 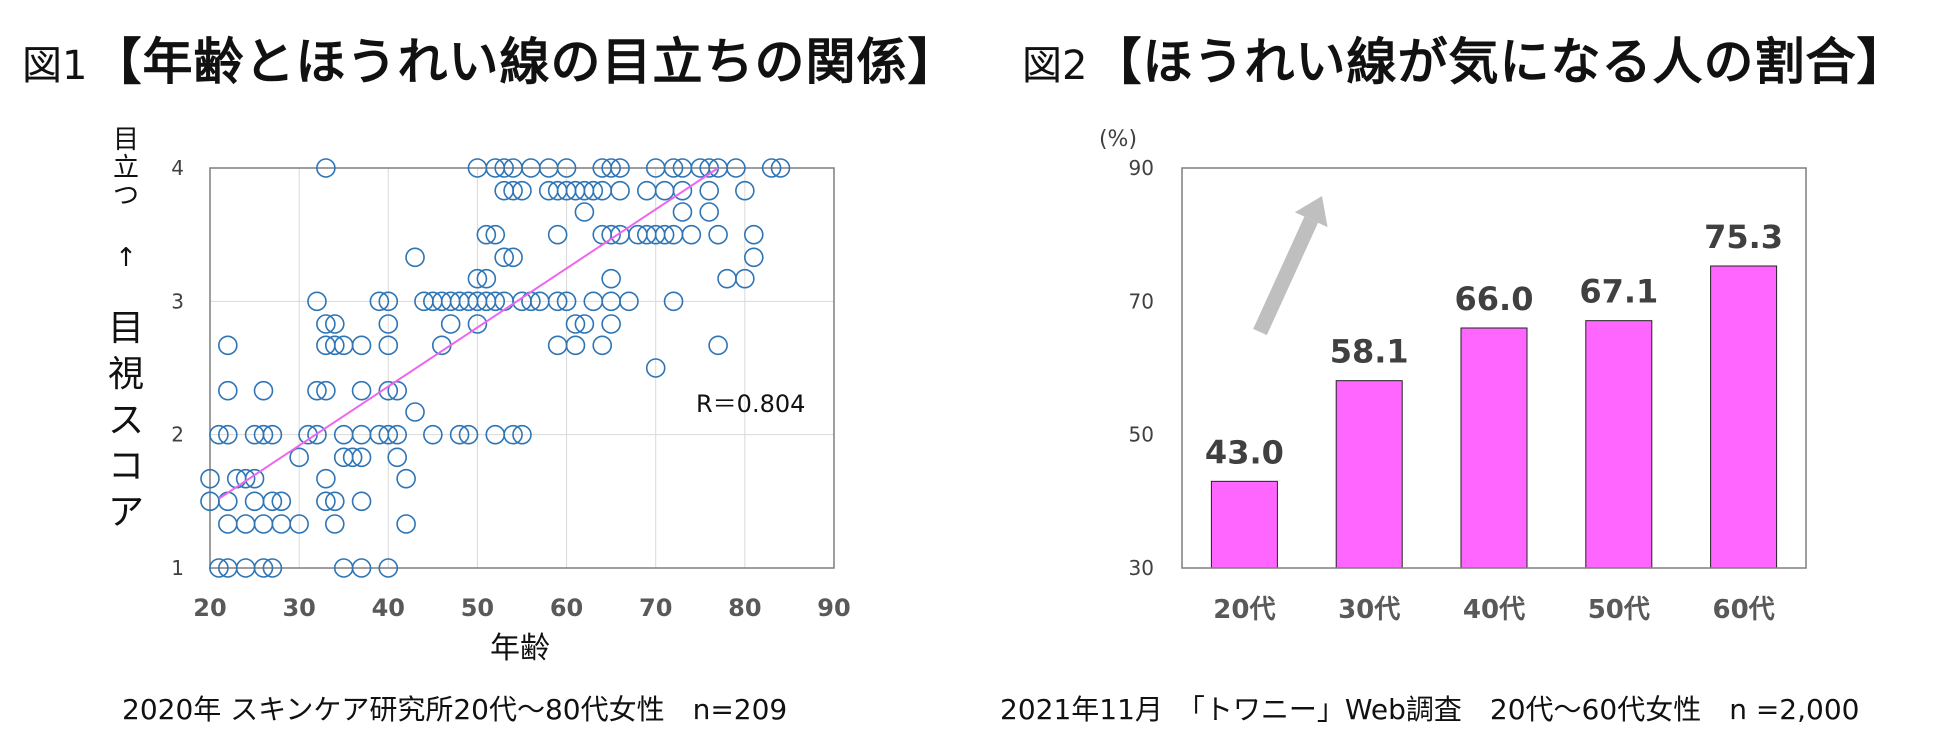 What do you see at coordinates (177, 168) in the screenshot?
I see `y-tick-label: 4` at bounding box center [177, 168].